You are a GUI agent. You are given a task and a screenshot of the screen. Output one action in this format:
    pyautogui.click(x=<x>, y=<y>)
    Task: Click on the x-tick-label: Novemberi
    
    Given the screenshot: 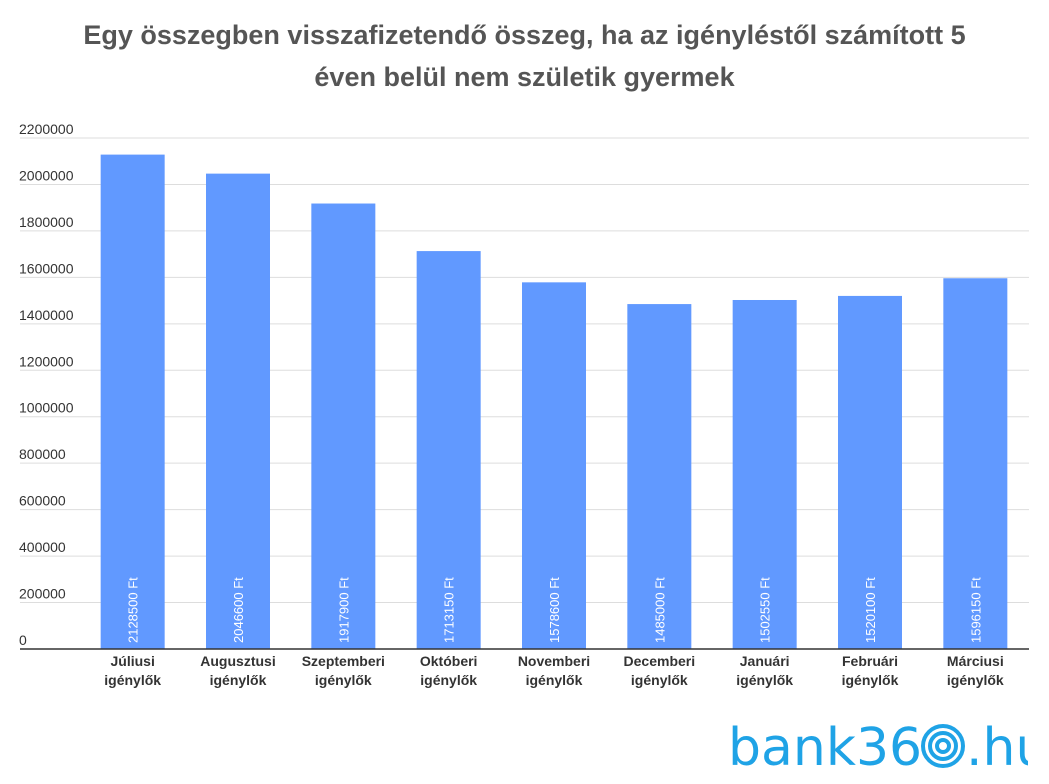 What is the action you would take?
    pyautogui.click(x=554, y=661)
    